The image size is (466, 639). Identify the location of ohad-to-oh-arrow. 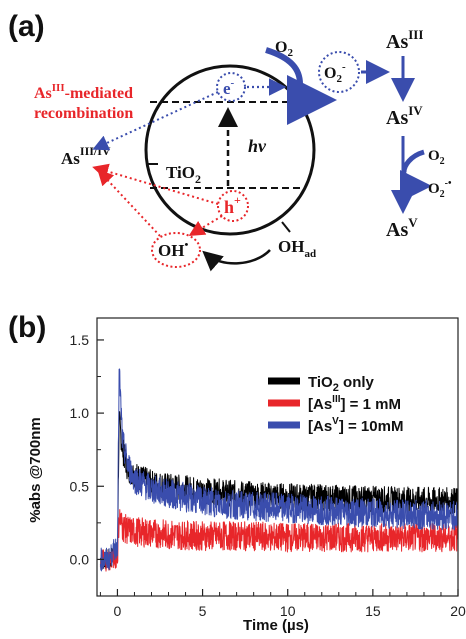
(236, 260).